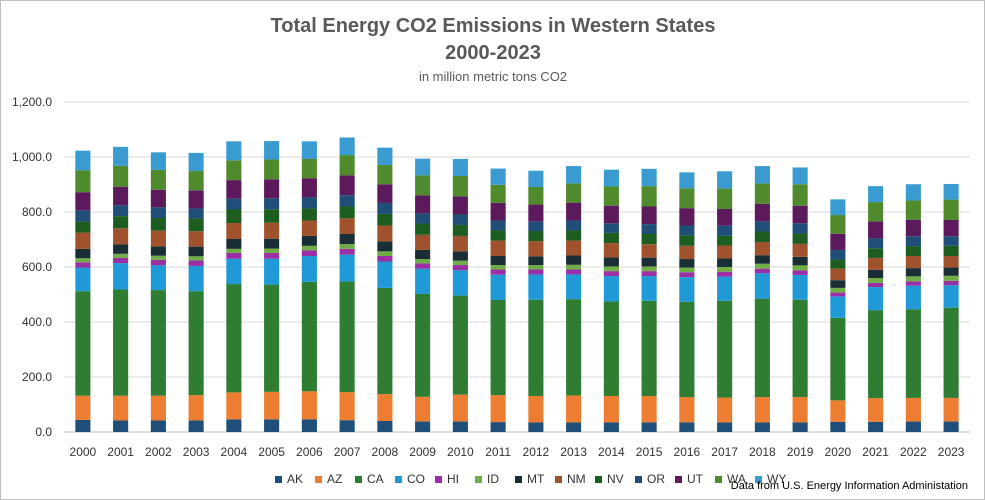  I want to click on bar-stack-2013, so click(574, 299).